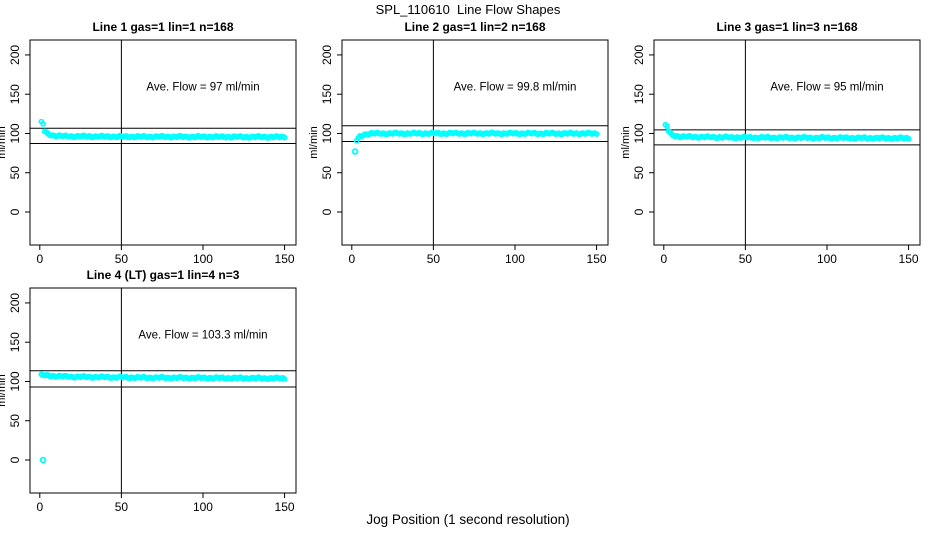 This screenshot has height=540, width=936. Describe the element at coordinates (468, 519) in the screenshot. I see `x-axis-label: Jog Position (1 second resolution)` at that location.